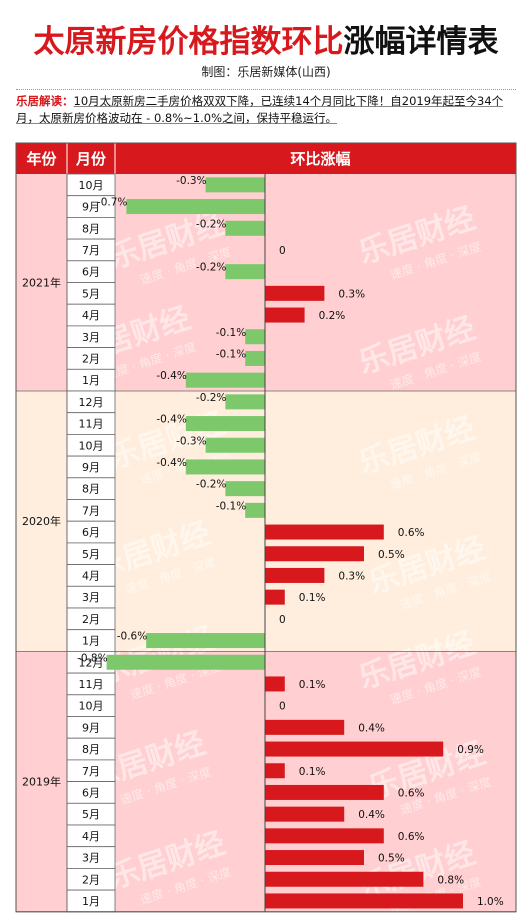 The image size is (532, 924). I want to click on bar-value-label: 0.2%, so click(332, 316).